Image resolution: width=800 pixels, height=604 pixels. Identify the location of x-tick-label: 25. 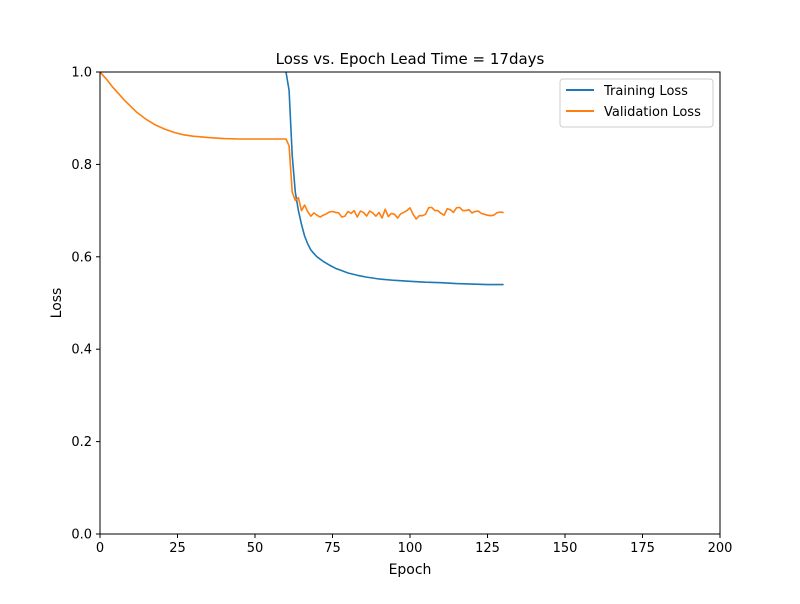
(177, 548).